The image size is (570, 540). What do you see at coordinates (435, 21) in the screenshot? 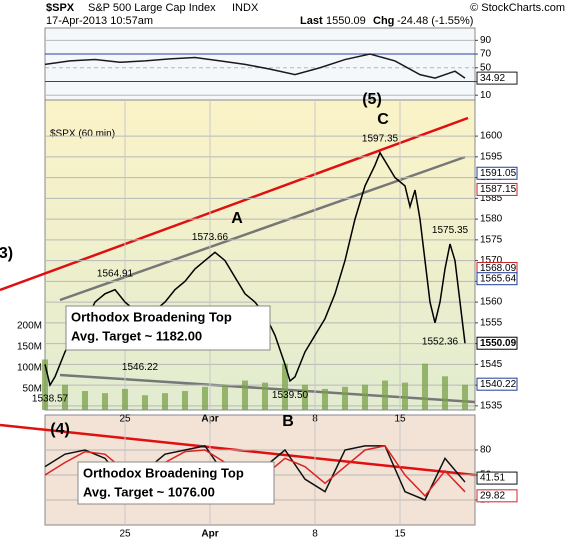
I see `change: -24.48 (-1.55%)` at bounding box center [435, 21].